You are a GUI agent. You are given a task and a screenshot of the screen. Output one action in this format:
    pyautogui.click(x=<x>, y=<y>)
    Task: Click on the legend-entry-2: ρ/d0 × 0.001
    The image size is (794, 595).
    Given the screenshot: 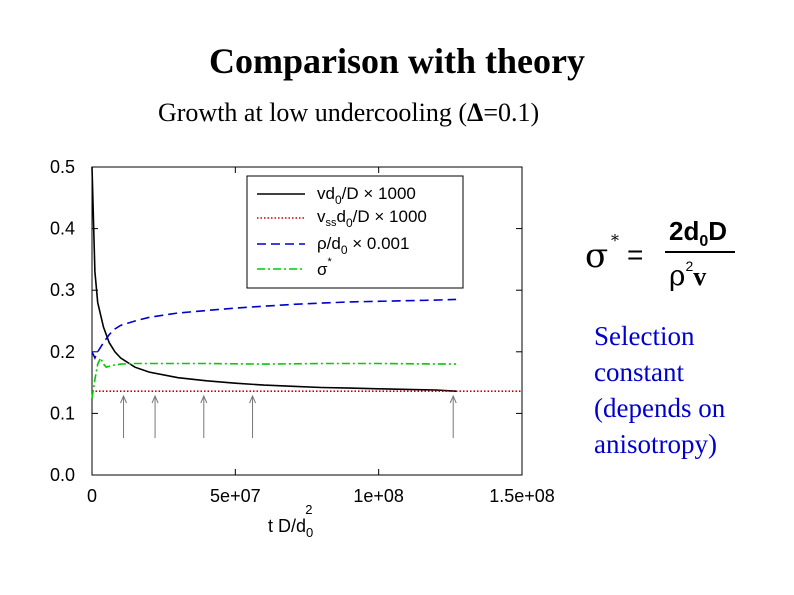 What is the action you would take?
    pyautogui.click(x=363, y=245)
    